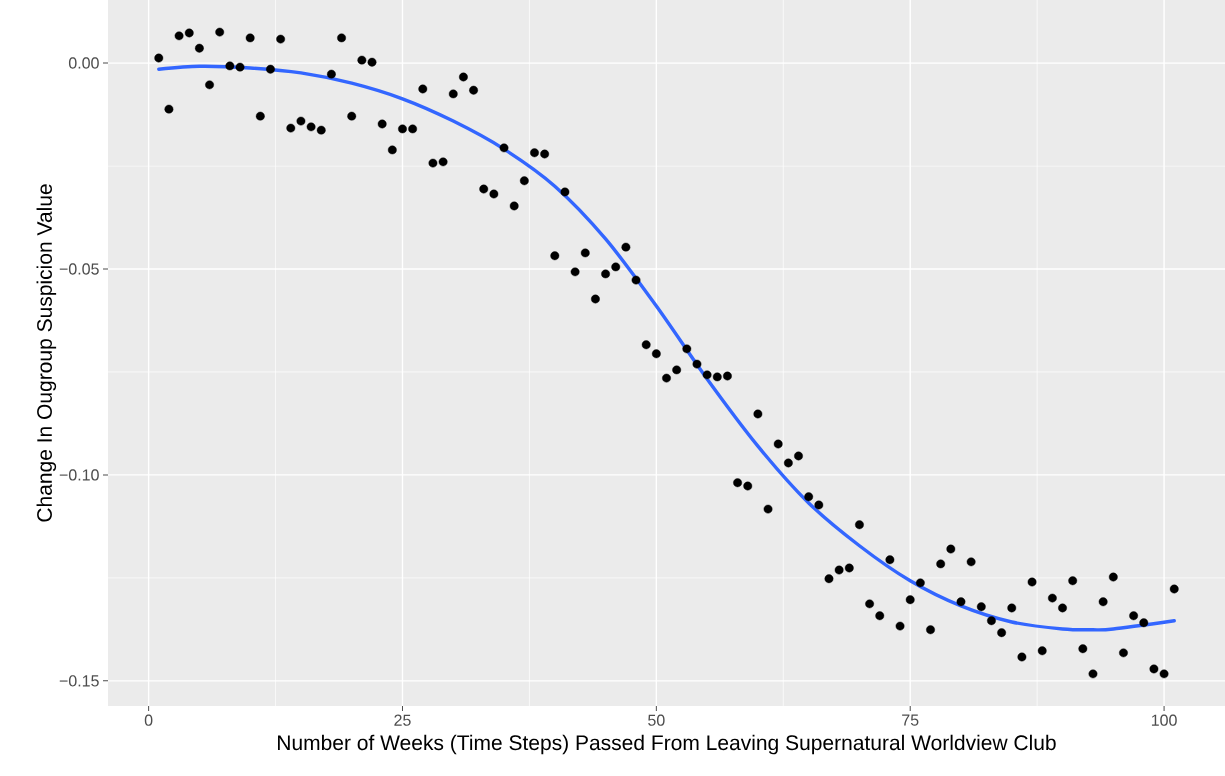 The width and height of the screenshot is (1225, 776). Describe the element at coordinates (910, 720) in the screenshot. I see `x-tick-label: 75` at that location.